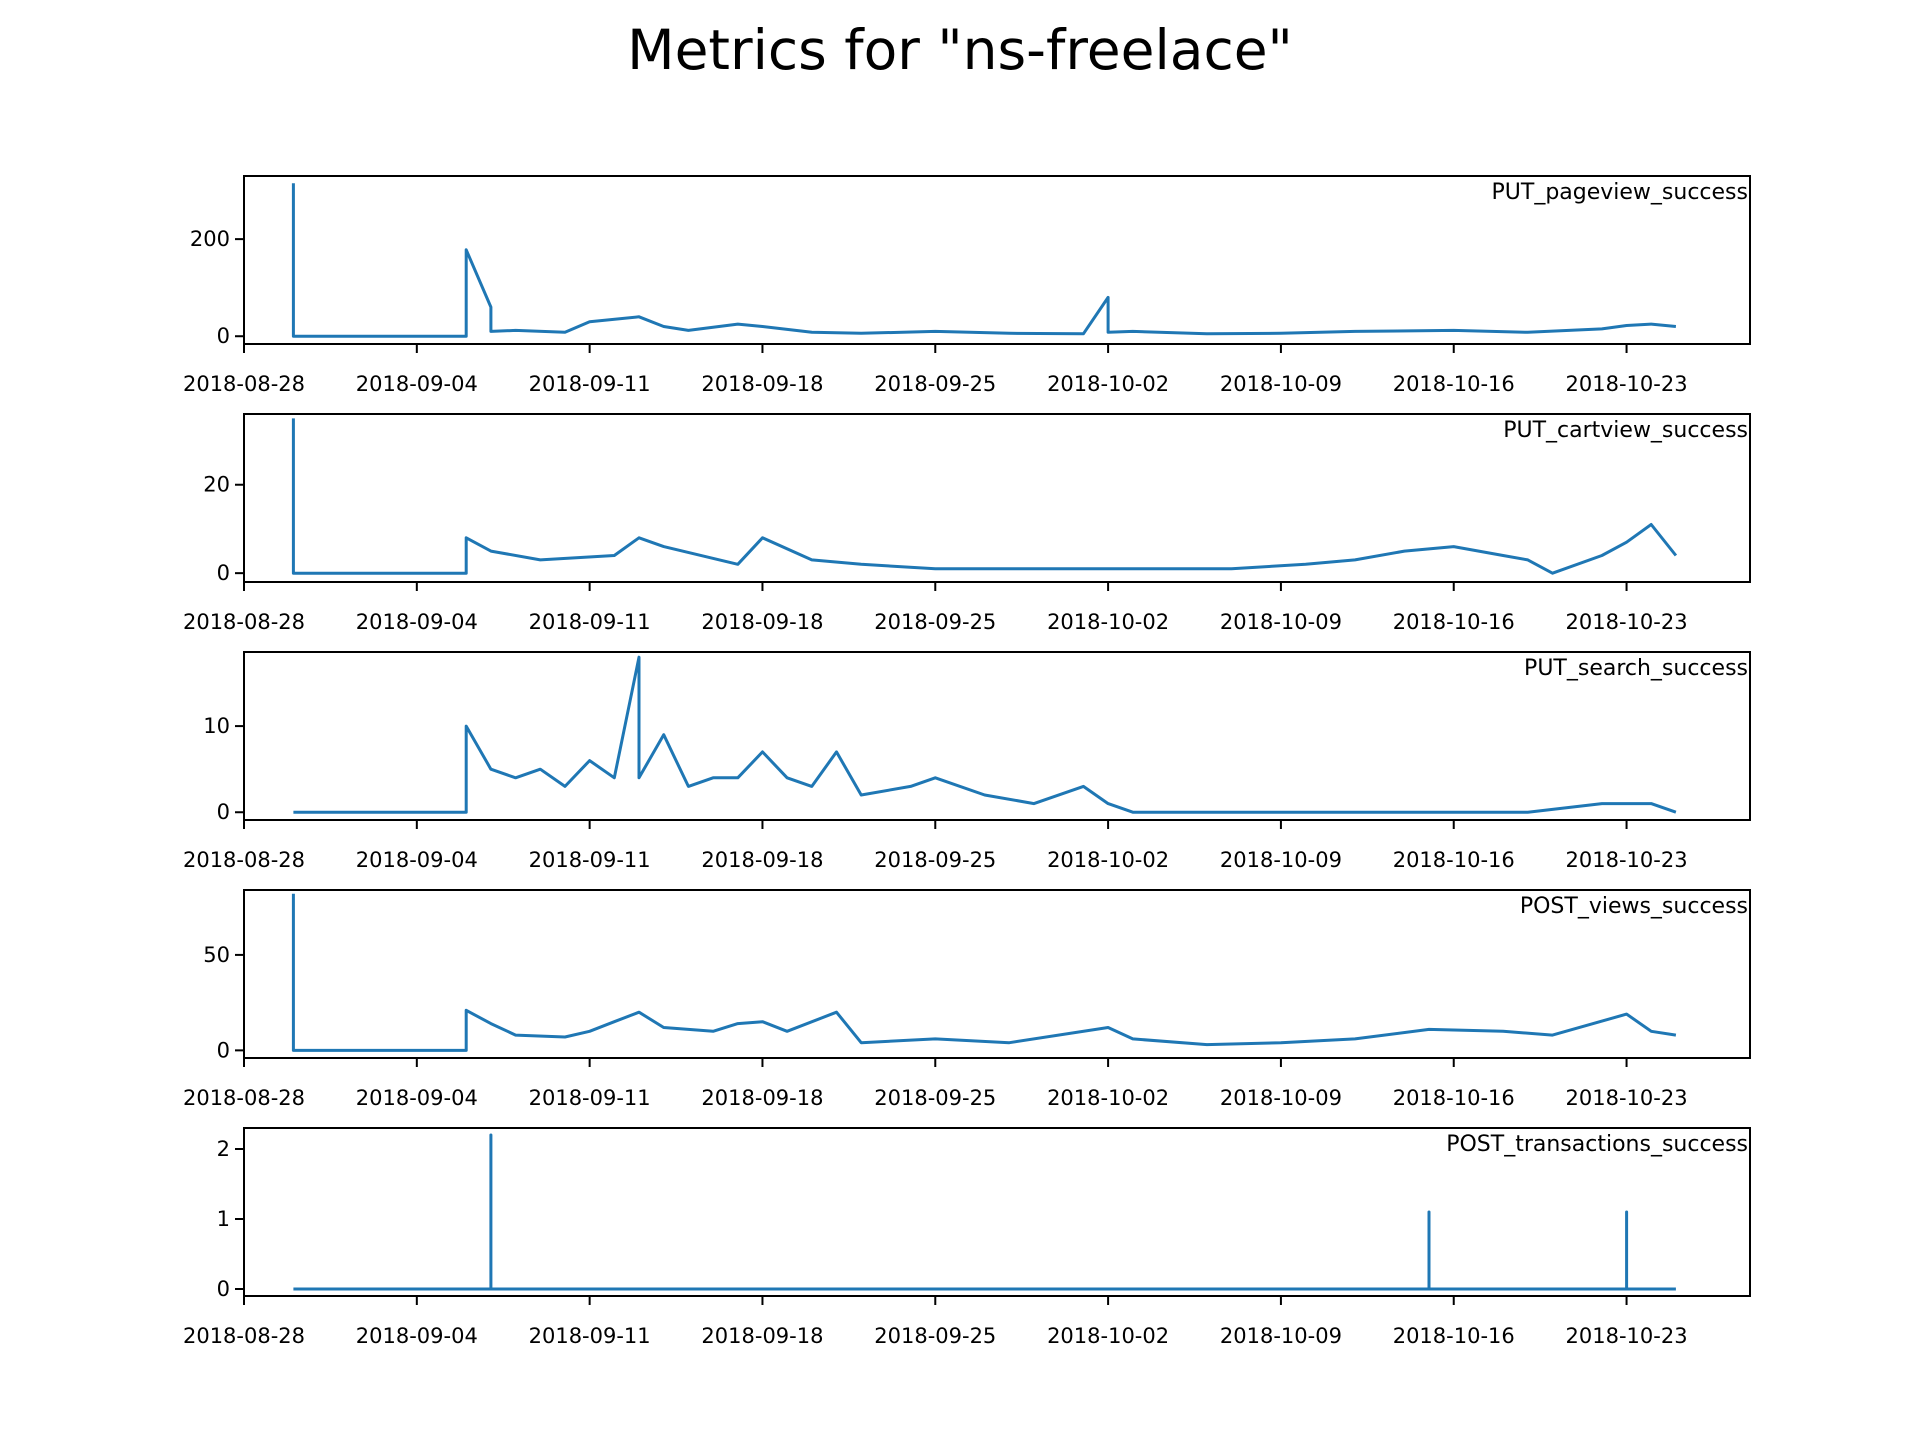 The height and width of the screenshot is (1440, 1920). Describe the element at coordinates (1636, 668) in the screenshot. I see `subplot-title: PUT_search_success` at that location.